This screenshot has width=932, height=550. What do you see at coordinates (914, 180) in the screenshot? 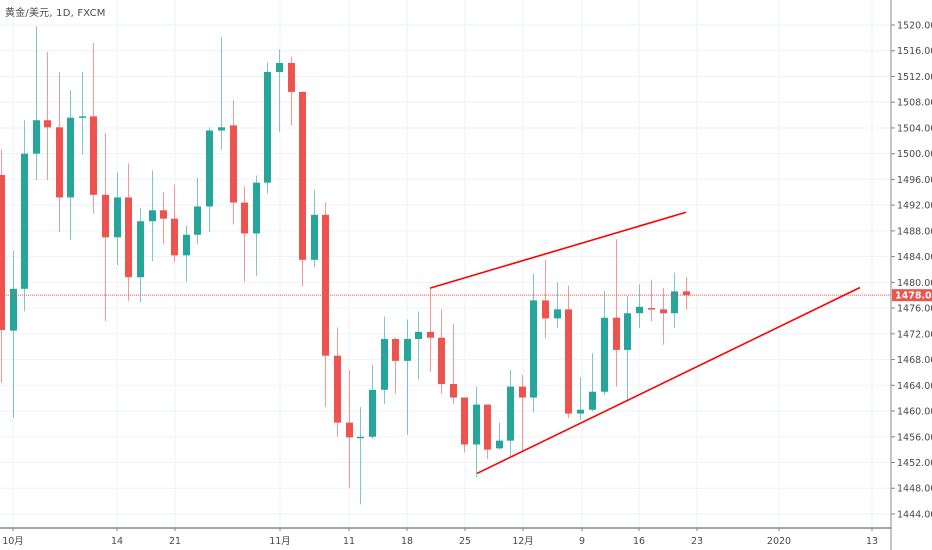
I see `price-tick-label: 1496.00` at bounding box center [914, 180].